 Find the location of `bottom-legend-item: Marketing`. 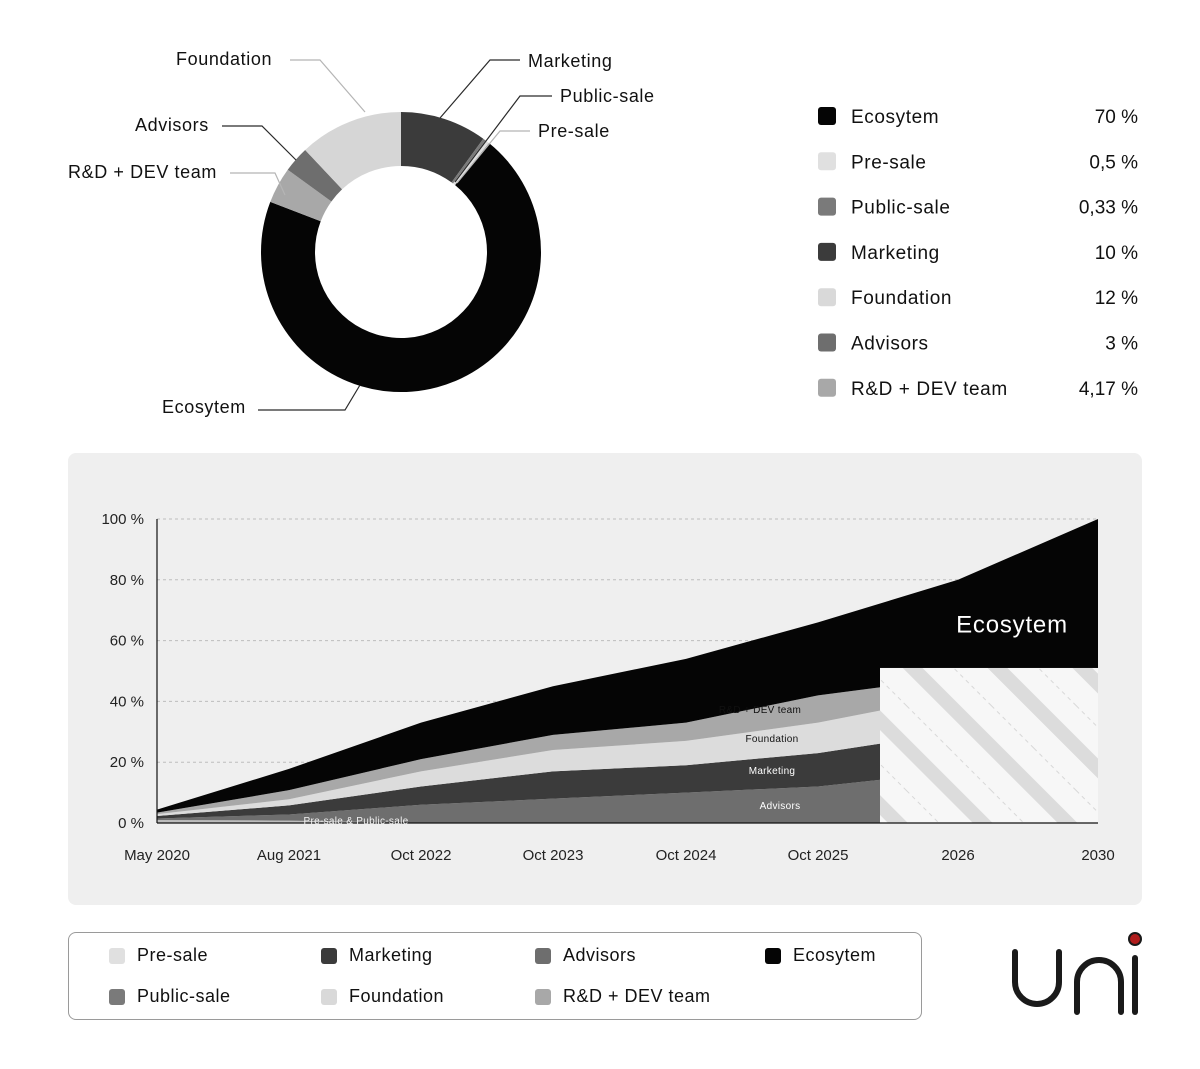

bottom-legend-item: Marketing is located at coordinates (377, 955).